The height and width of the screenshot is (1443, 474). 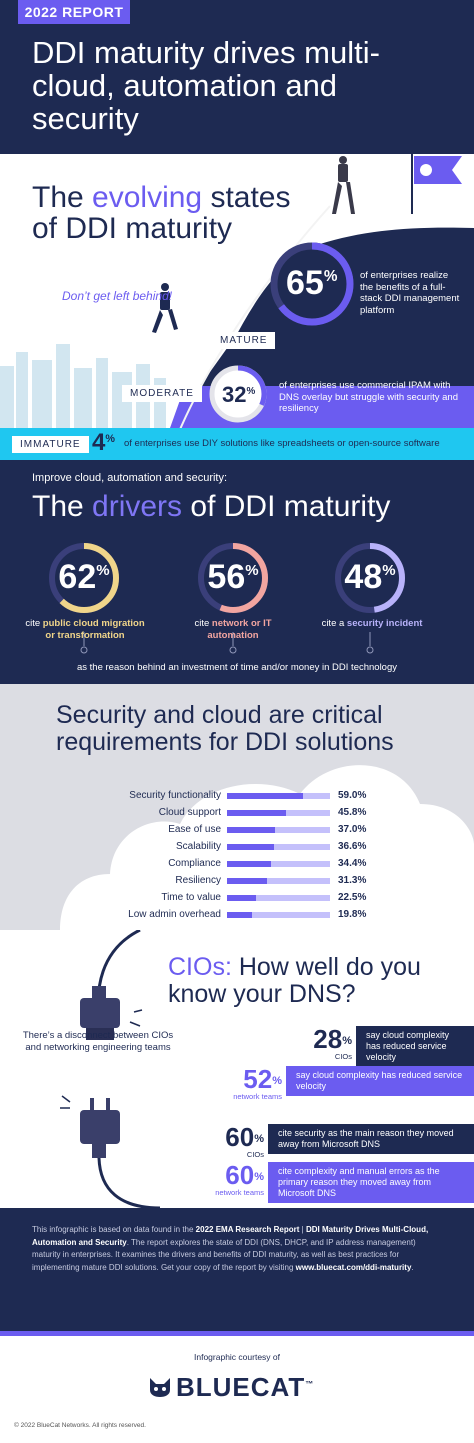 What do you see at coordinates (191, 897) in the screenshot?
I see `bar-label: Time to value` at bounding box center [191, 897].